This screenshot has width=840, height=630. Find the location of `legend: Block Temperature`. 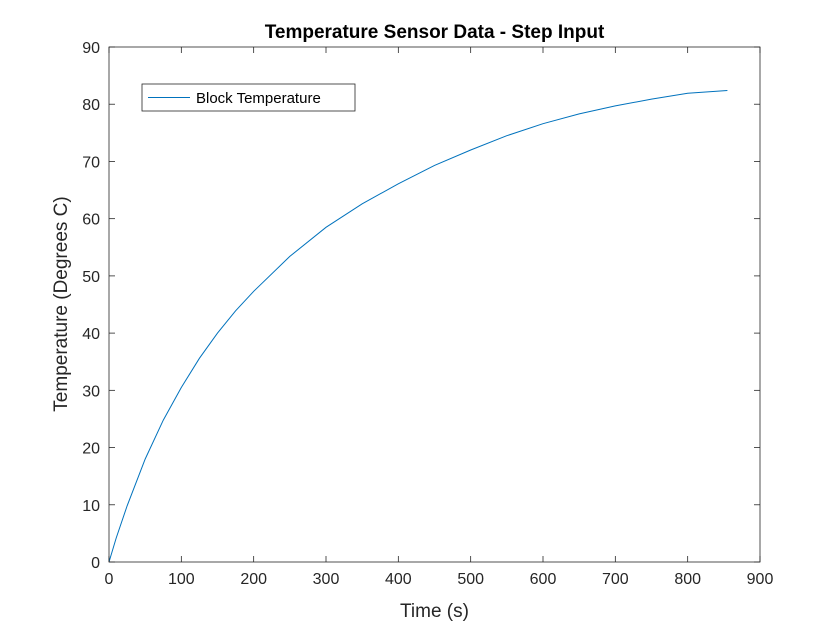

legend: Block Temperature is located at coordinates (248, 97).